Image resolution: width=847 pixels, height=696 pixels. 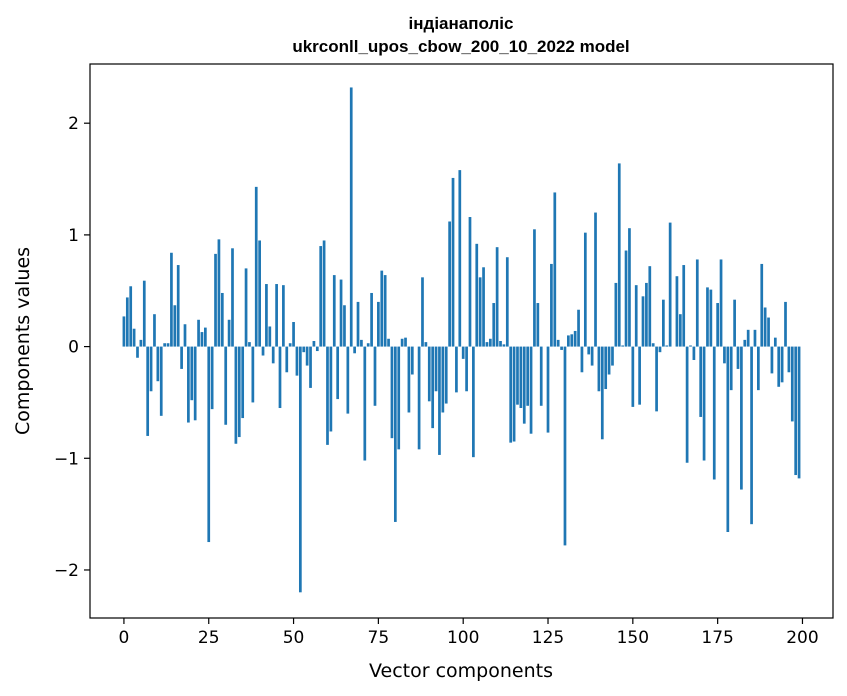 What do you see at coordinates (72, 347) in the screenshot?
I see `y-axis-ticks: −2 −1 0 1 2` at bounding box center [72, 347].